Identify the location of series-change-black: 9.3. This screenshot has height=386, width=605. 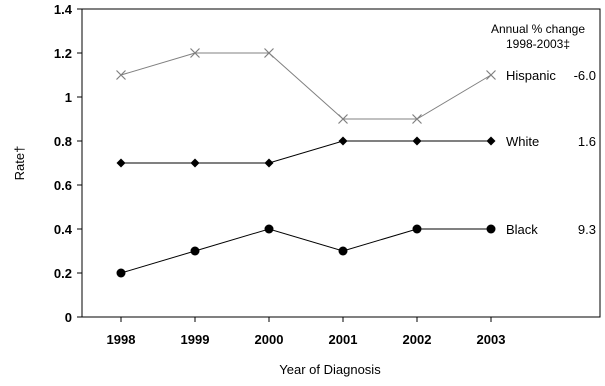
(587, 229).